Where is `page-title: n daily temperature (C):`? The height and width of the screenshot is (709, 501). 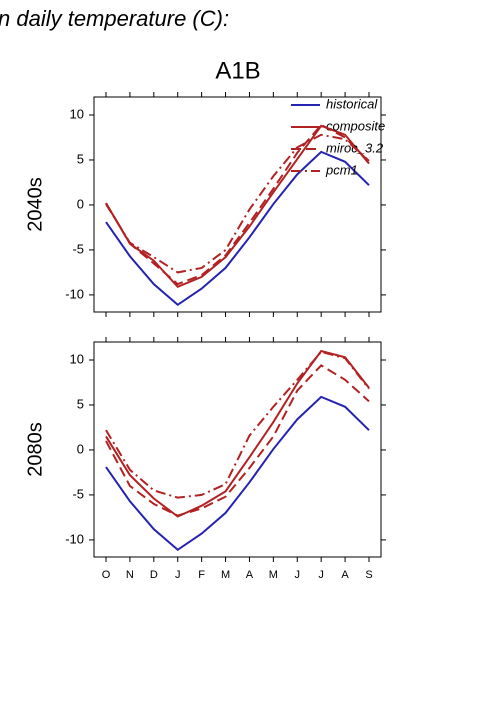 page-title: n daily temperature (C): is located at coordinates (114, 18).